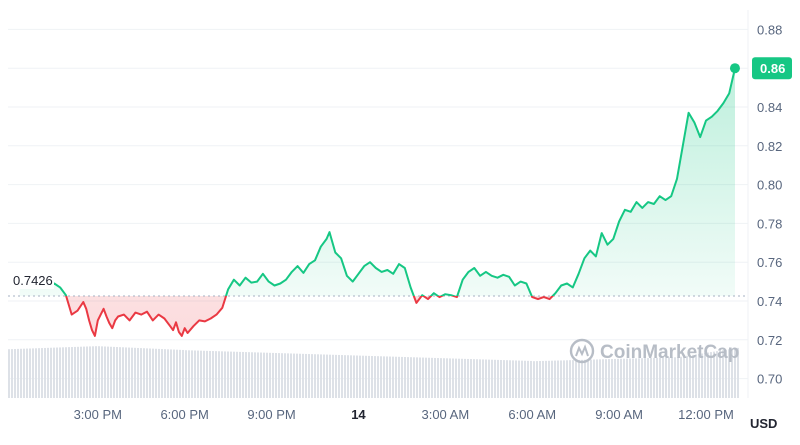 Image resolution: width=800 pixels, height=445 pixels. I want to click on x-tick-label: 3:00 PM, so click(98, 414).